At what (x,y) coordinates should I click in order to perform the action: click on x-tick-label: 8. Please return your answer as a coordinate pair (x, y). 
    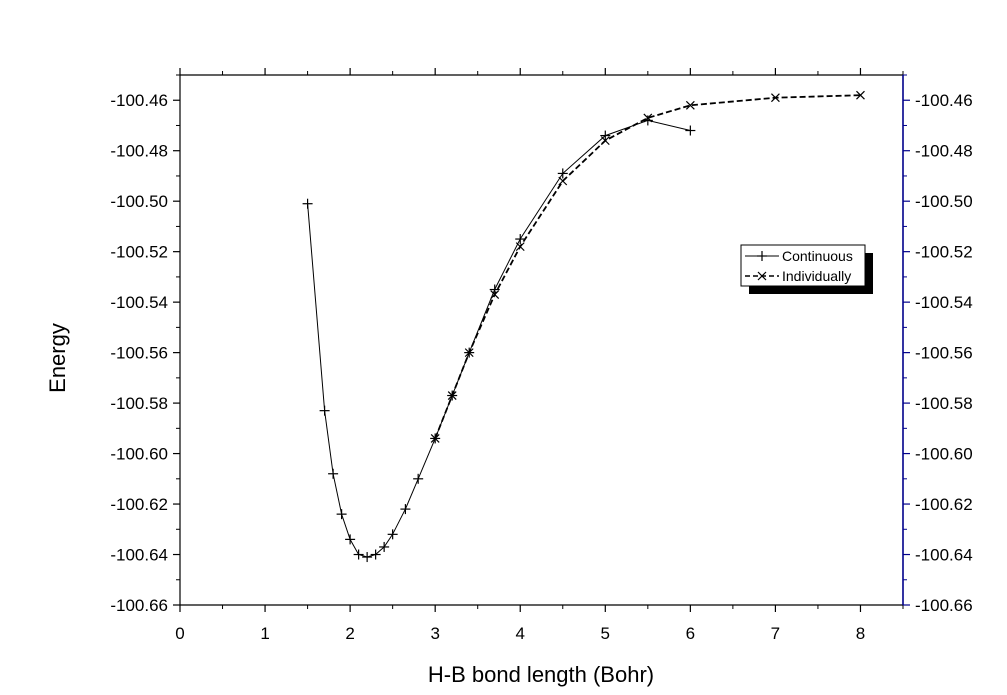
    Looking at the image, I should click on (860, 633).